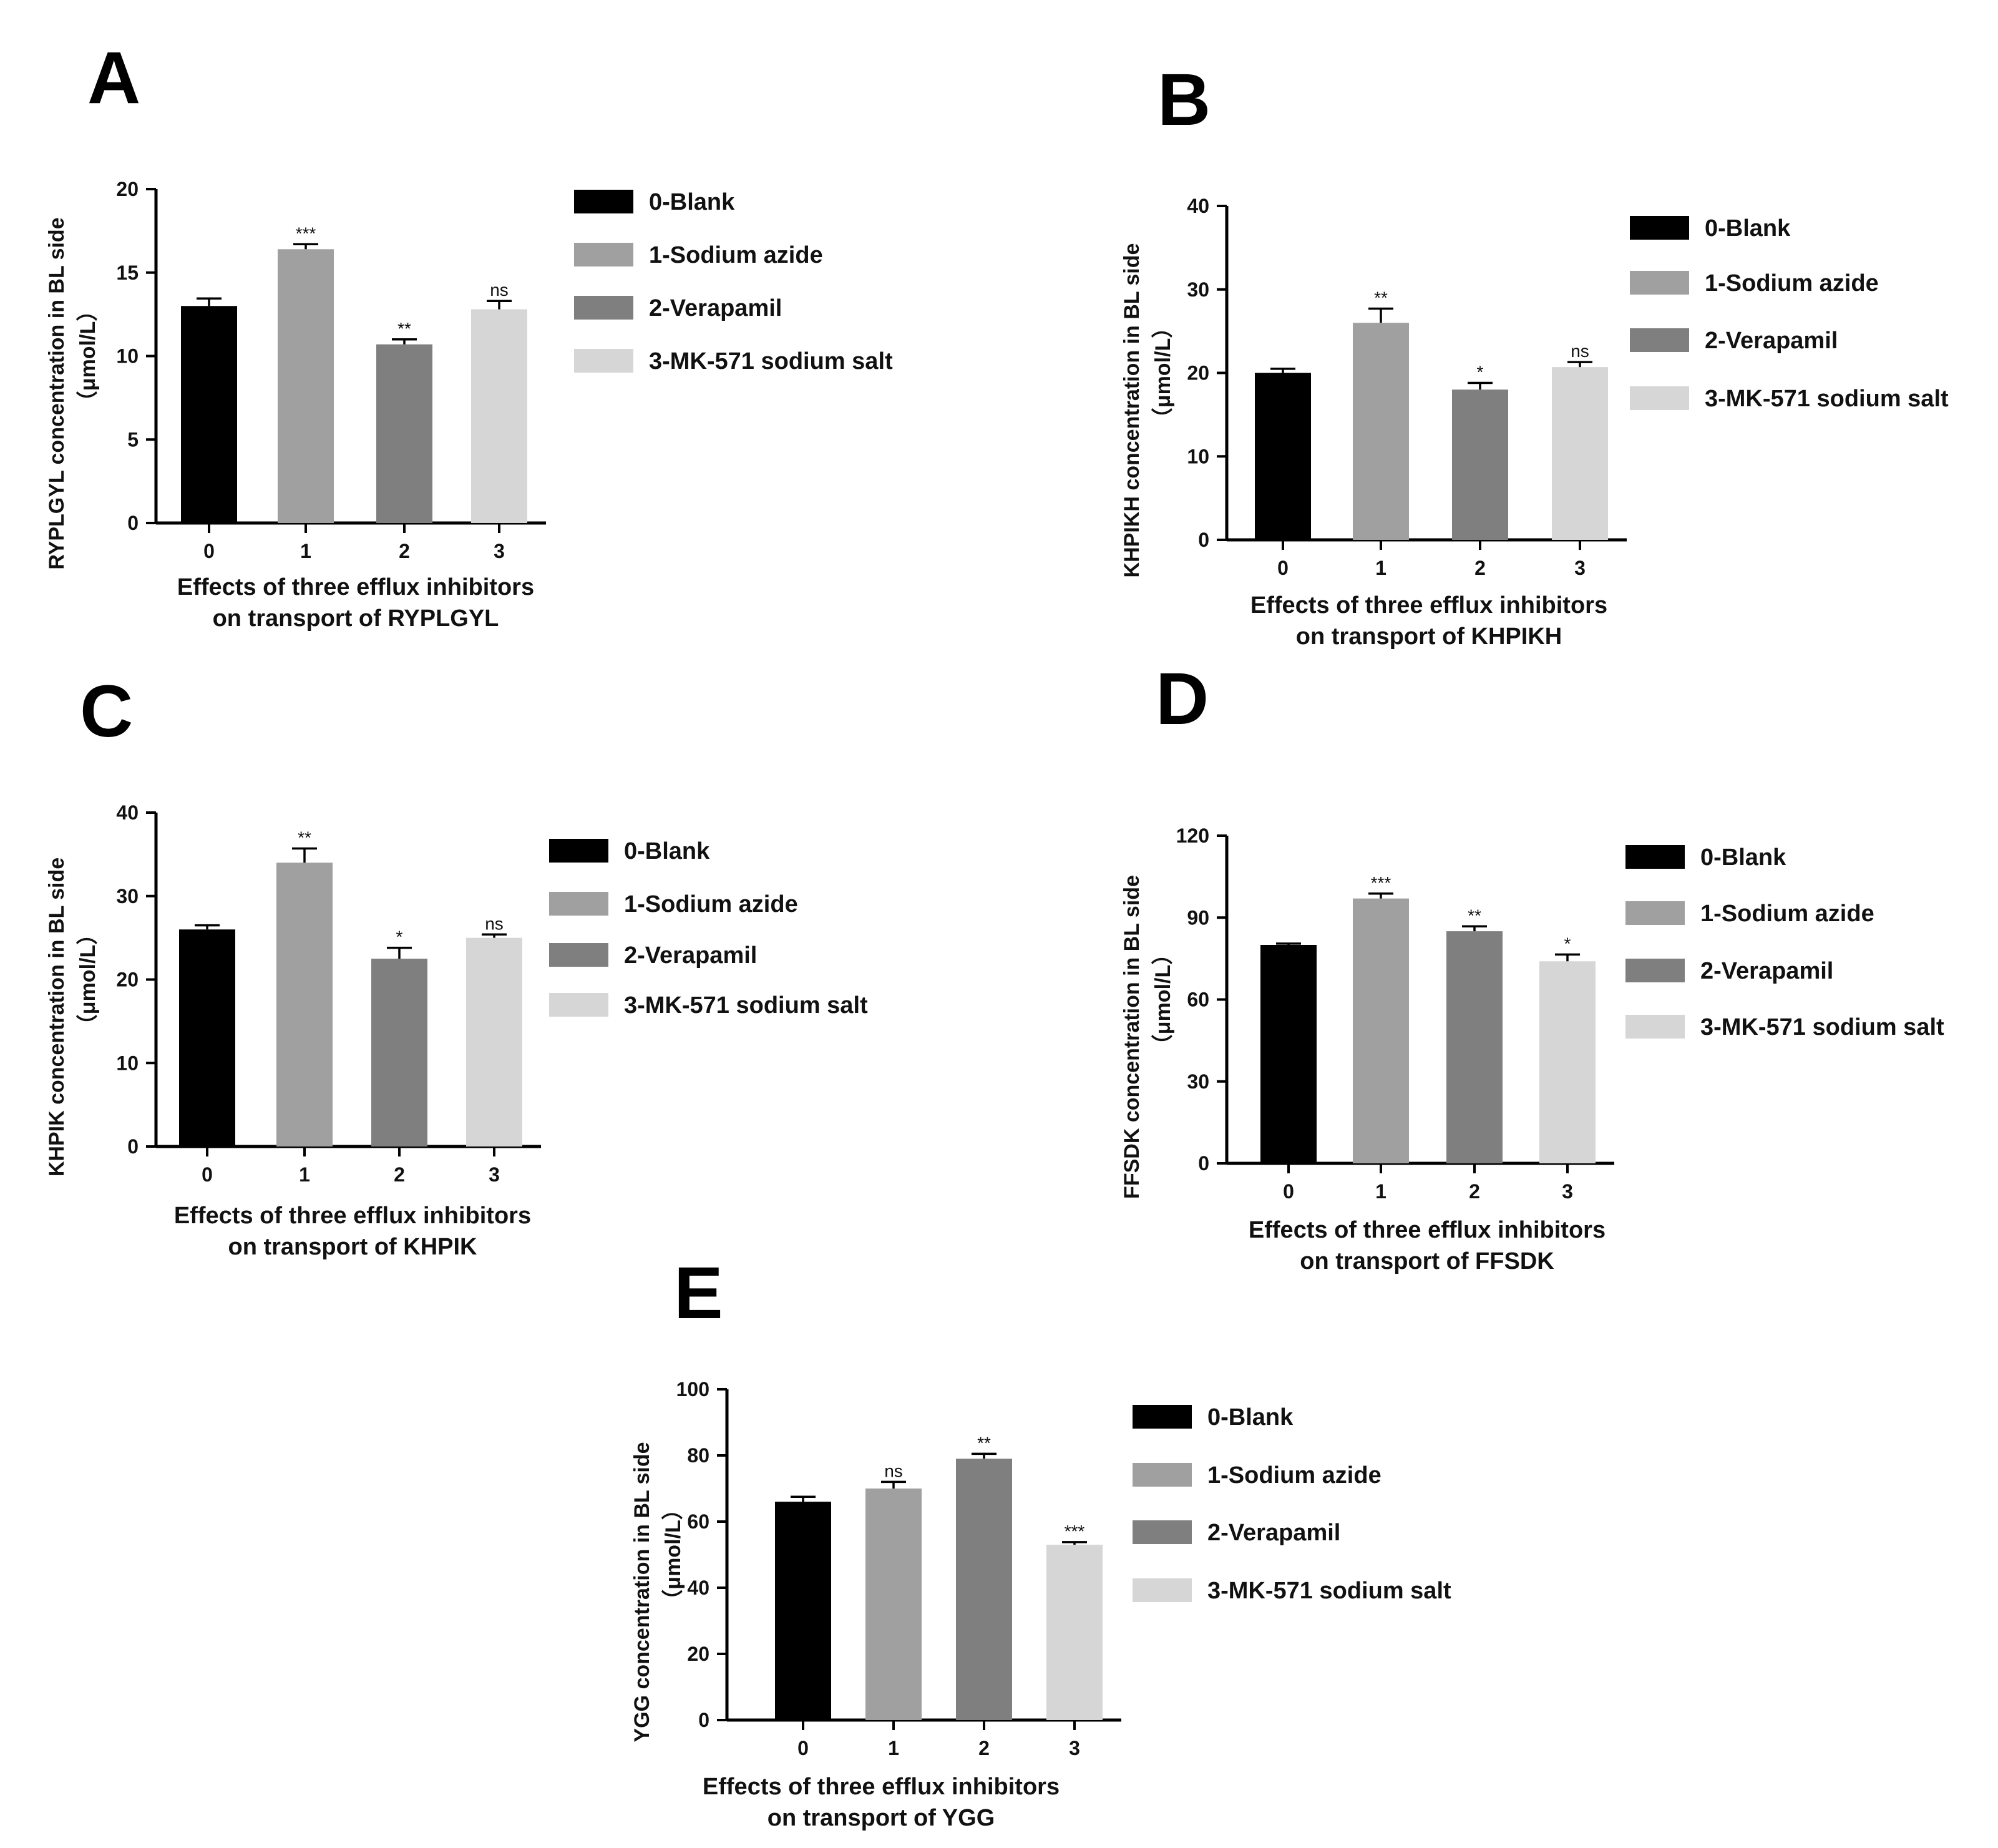  I want to click on x-axis-label-line2: on transport of YGG, so click(881, 1818).